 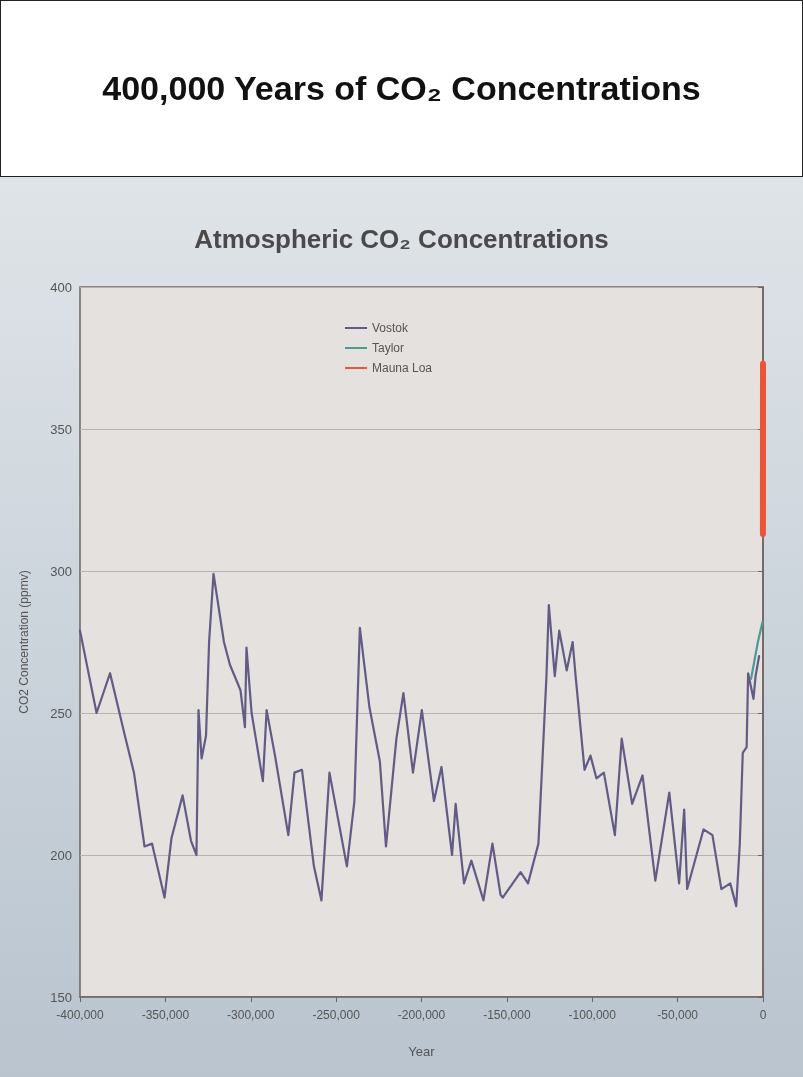 I want to click on legend-label: Vostok, so click(x=391, y=328).